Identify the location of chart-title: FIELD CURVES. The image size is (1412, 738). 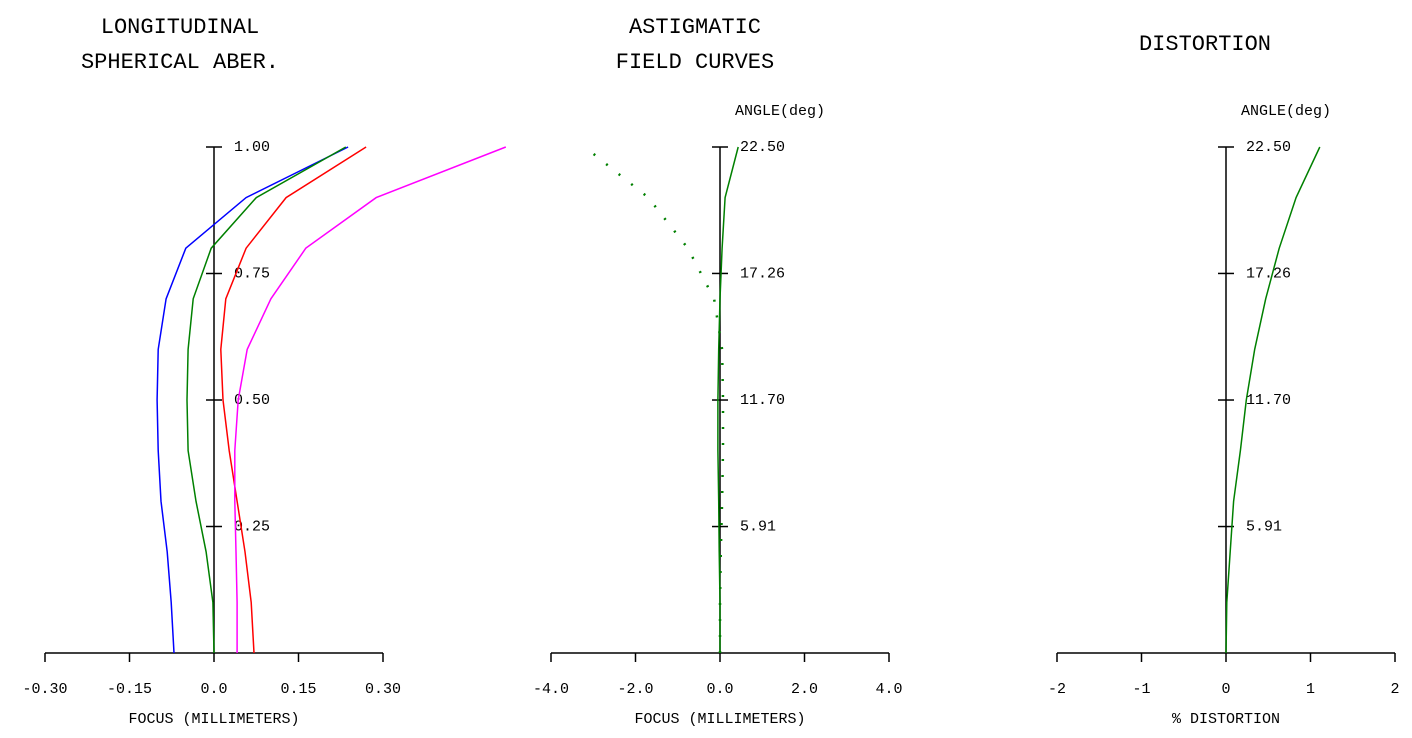
(695, 62).